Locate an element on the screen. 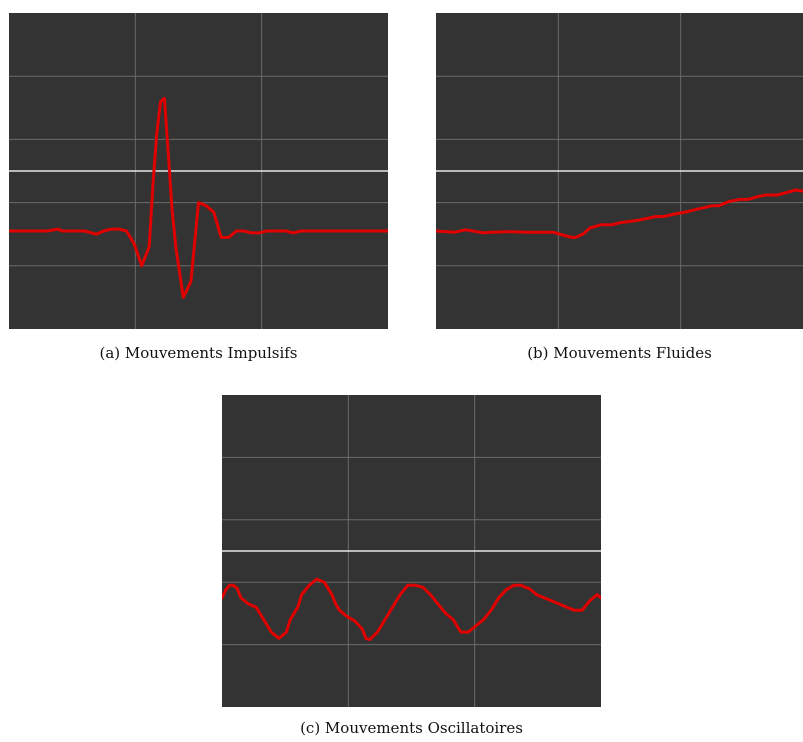  caption: (c) Mouvements Oscillatoires is located at coordinates (411, 728).